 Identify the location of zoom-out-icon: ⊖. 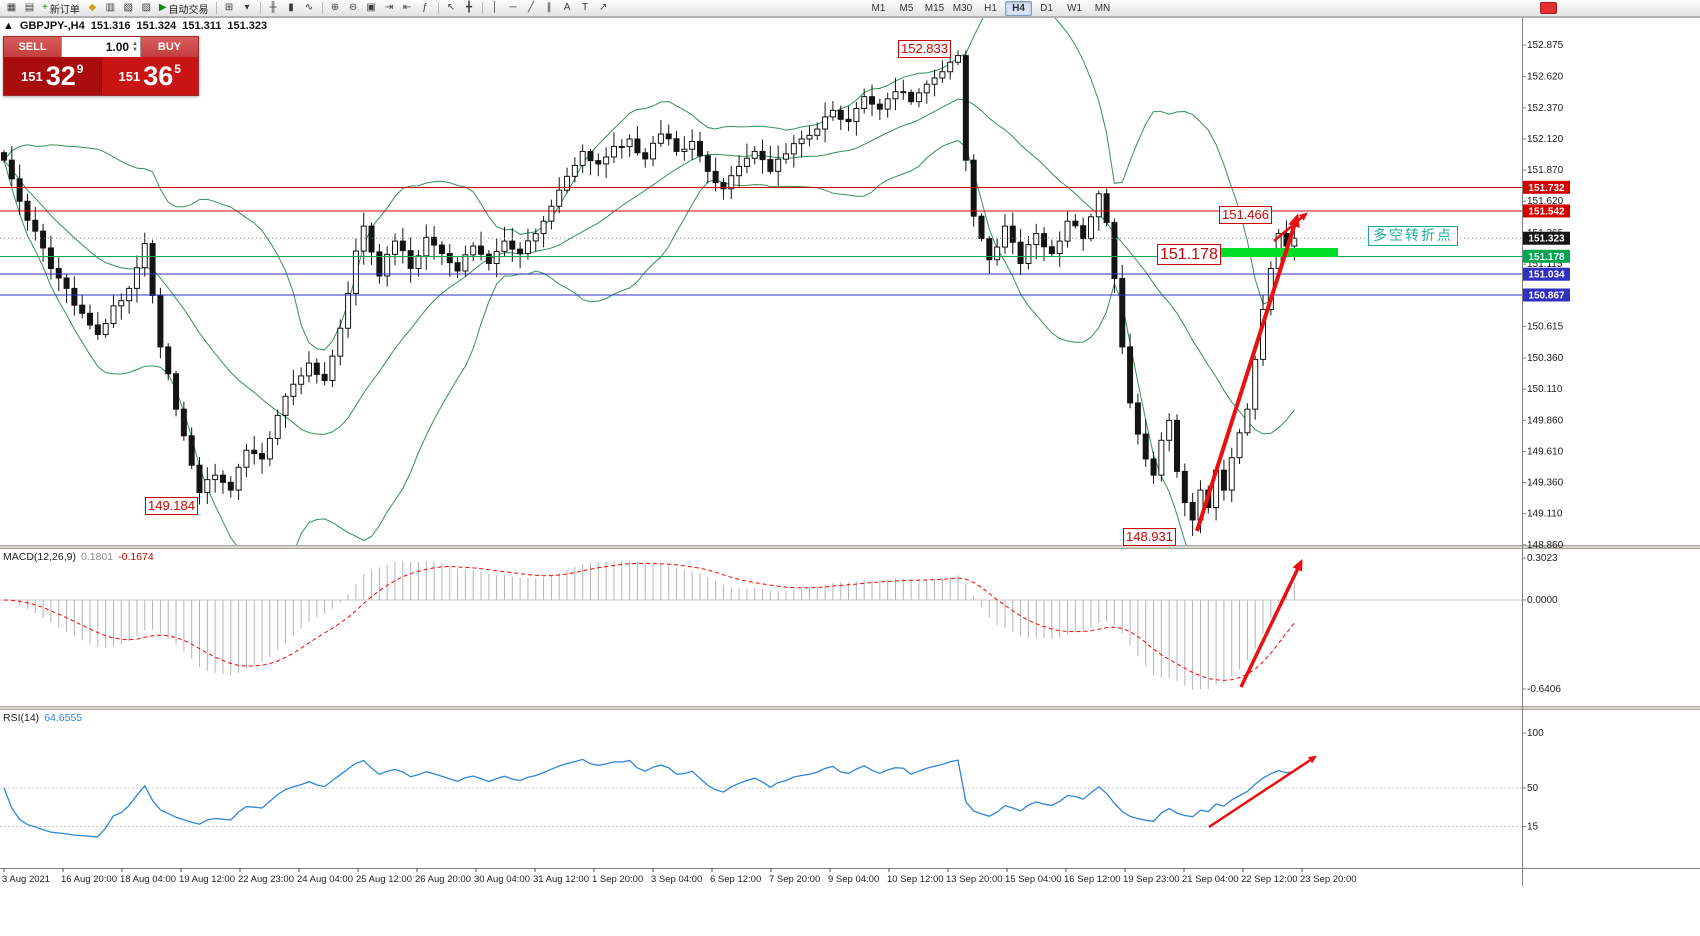
(353, 7).